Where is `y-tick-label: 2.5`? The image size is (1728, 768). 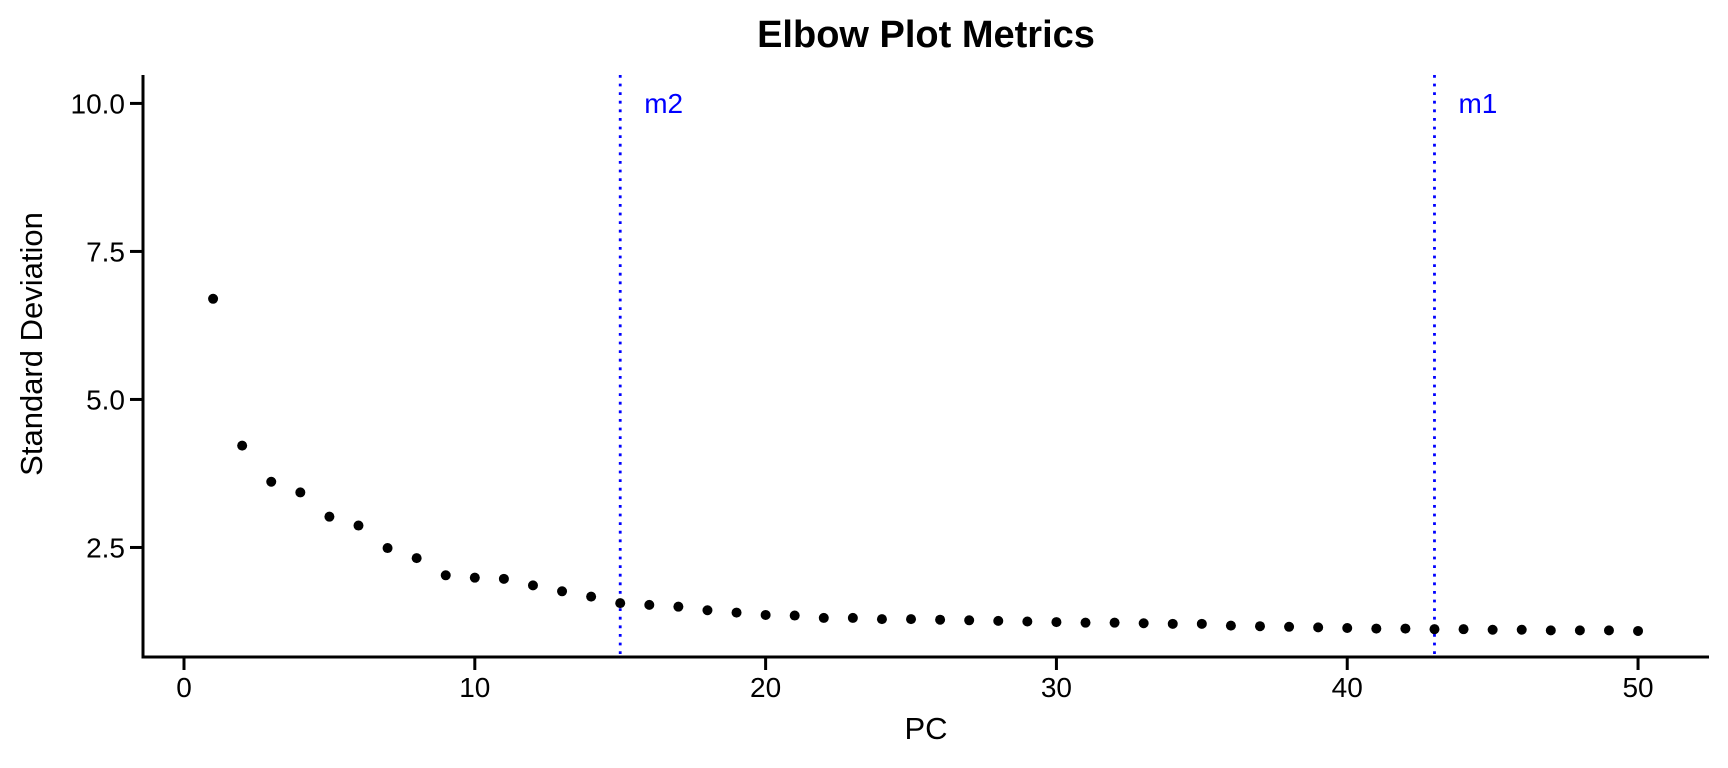
y-tick-label: 2.5 is located at coordinates (105, 547).